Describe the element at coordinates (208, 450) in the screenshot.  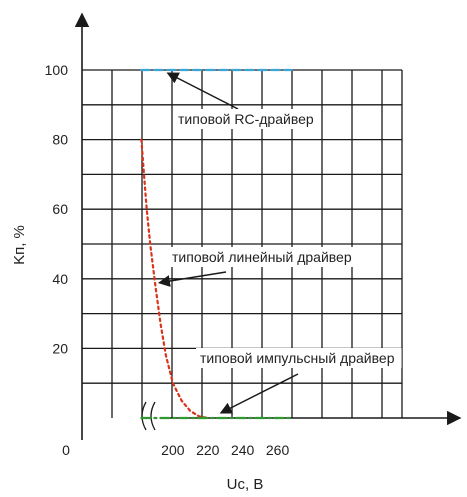
I see `x-tick-label: 220` at that location.